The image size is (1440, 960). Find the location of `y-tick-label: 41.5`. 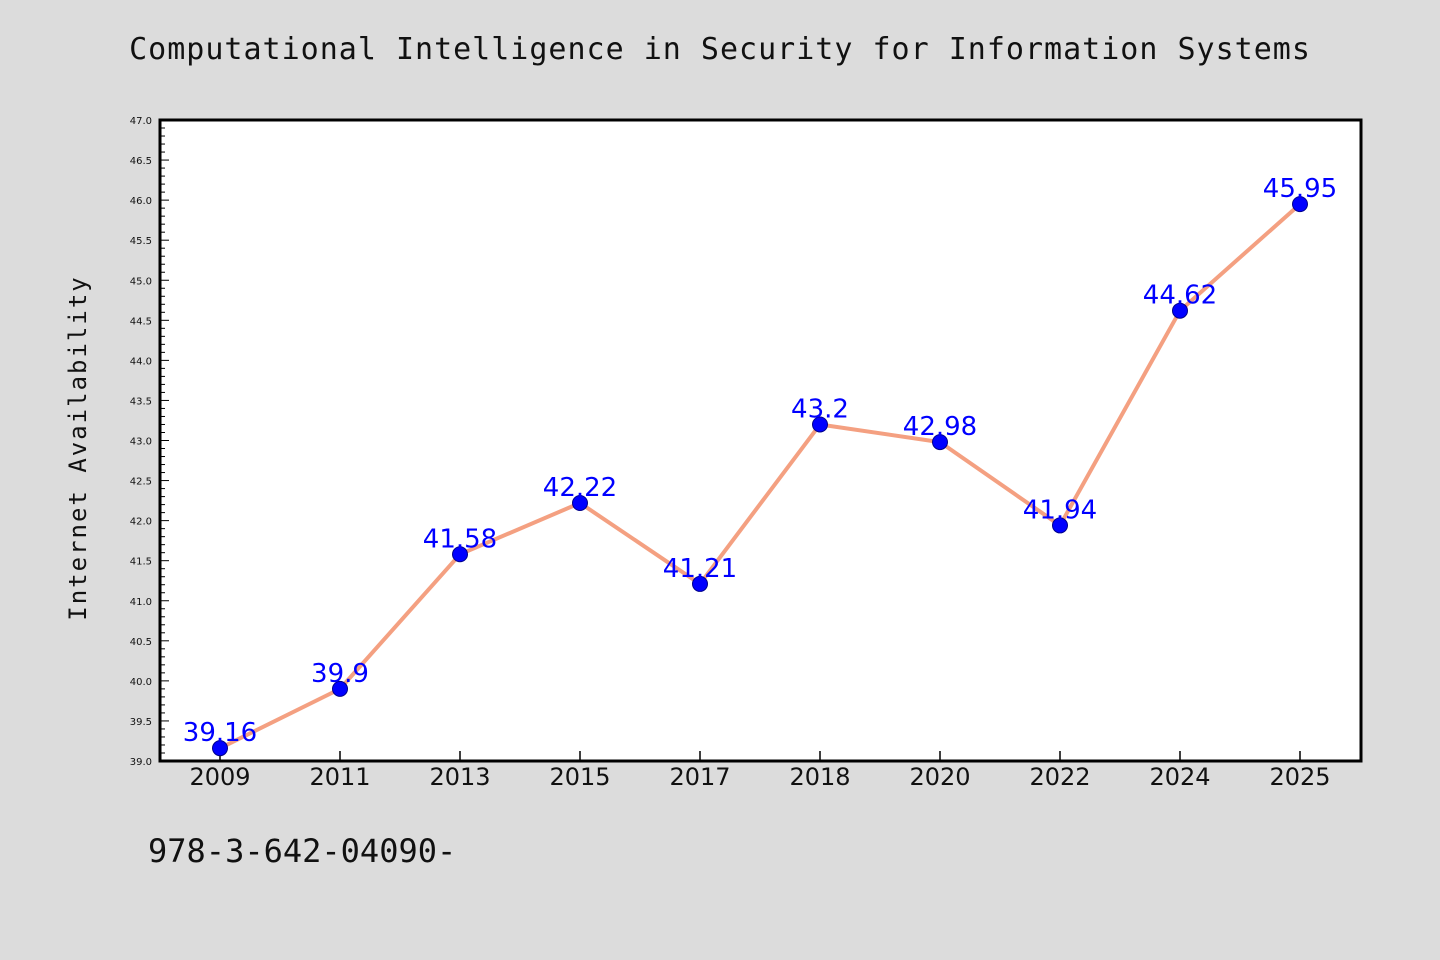

y-tick-label: 41.5 is located at coordinates (141, 562).